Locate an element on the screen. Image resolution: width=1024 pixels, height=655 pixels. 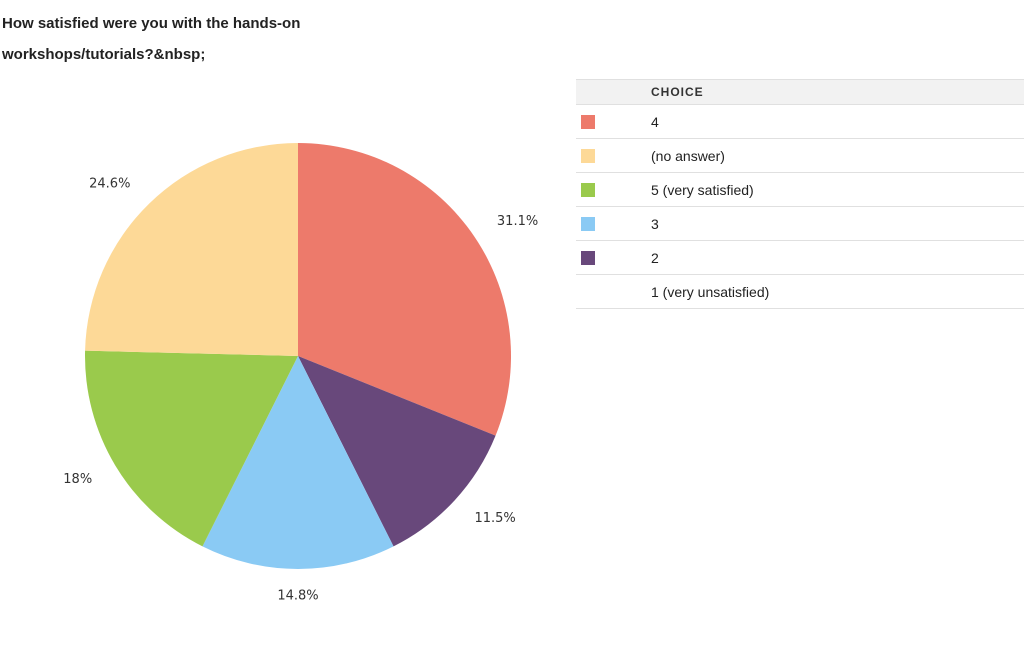
table-row: 1 (very unsatisfied) is located at coordinates (800, 291).